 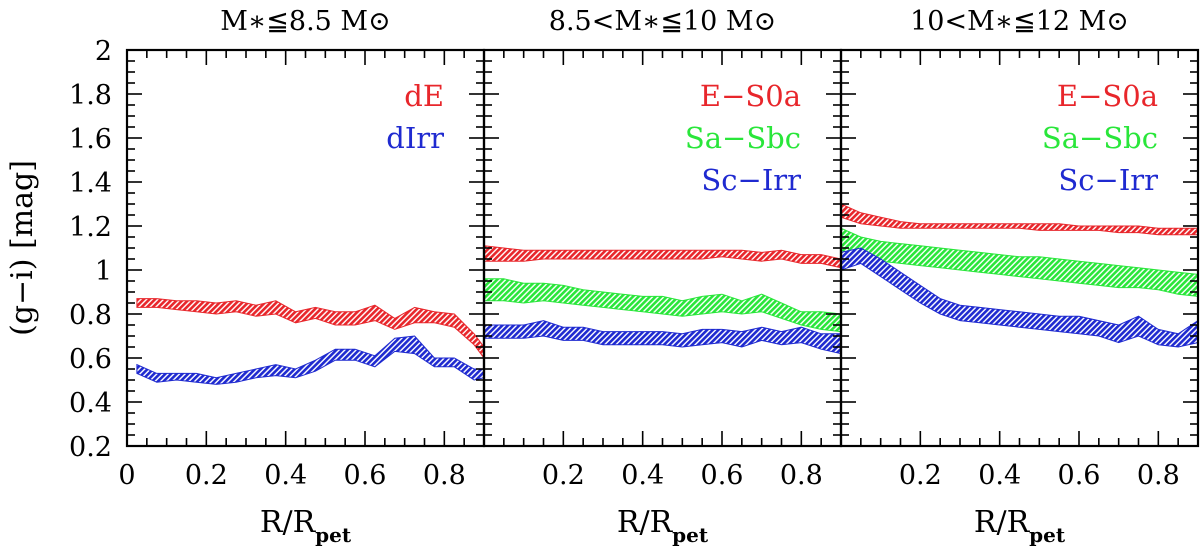 What do you see at coordinates (90, 139) in the screenshot?
I see `y-tick-label: 1.6` at bounding box center [90, 139].